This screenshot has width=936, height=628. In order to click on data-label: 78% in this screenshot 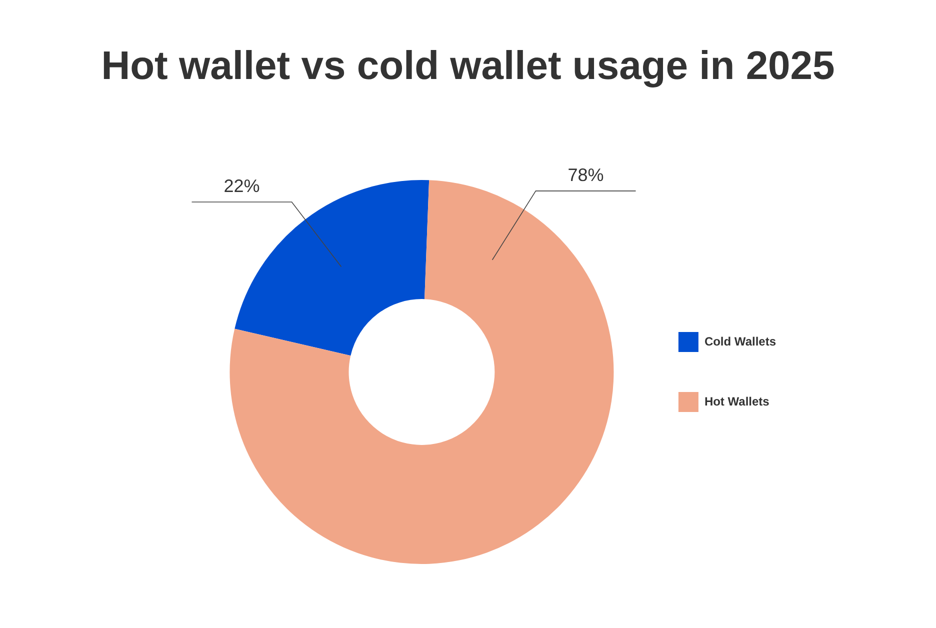, I will do `click(586, 174)`.